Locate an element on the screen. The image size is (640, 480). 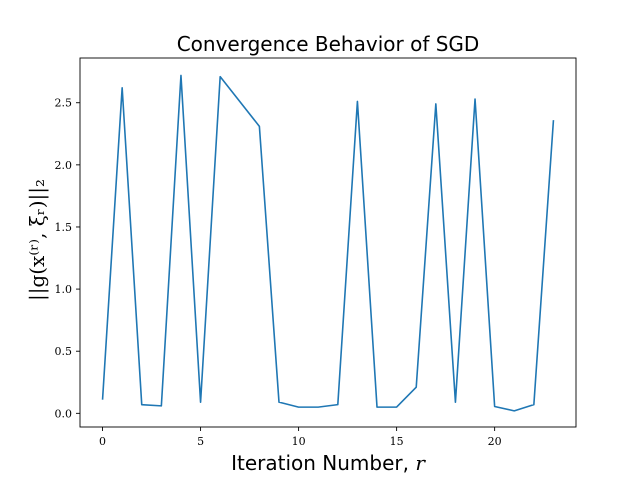
y-axis-label: ||g(x⁽ʳ⁾, ξᵣ)||₂ is located at coordinates (37, 240).